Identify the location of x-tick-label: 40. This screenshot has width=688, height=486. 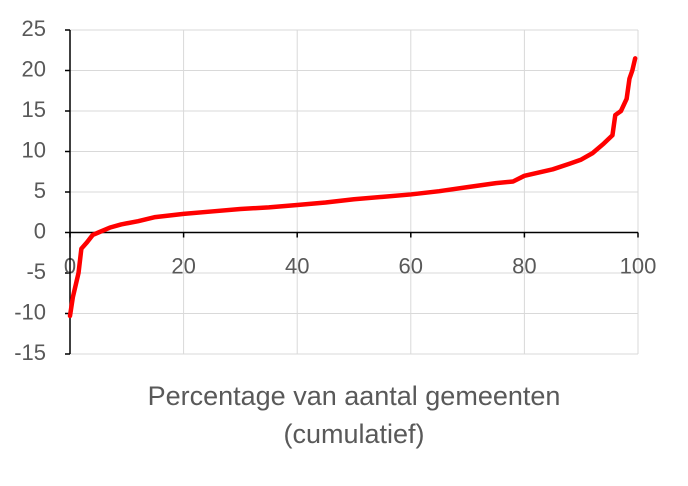
(297, 265).